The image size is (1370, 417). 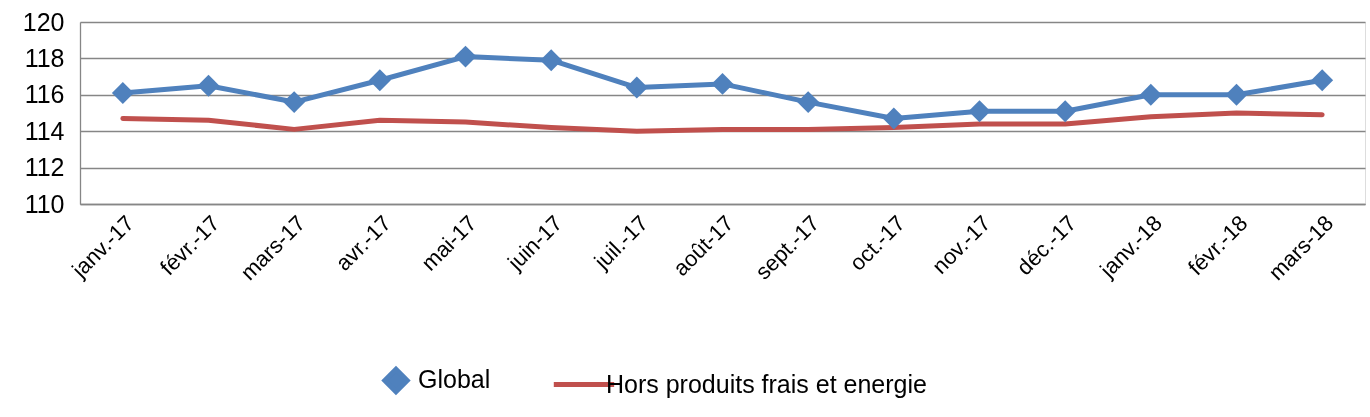 I want to click on y-tick-label: 120, so click(x=43, y=21).